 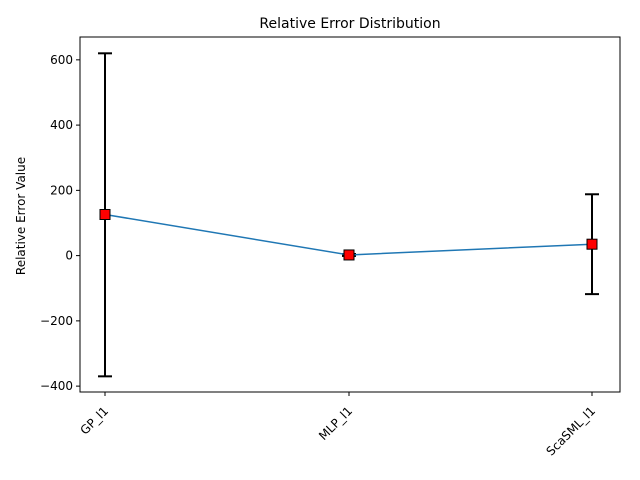 What do you see at coordinates (335, 423) in the screenshot?
I see `x-tick-label: MLP_l1` at bounding box center [335, 423].